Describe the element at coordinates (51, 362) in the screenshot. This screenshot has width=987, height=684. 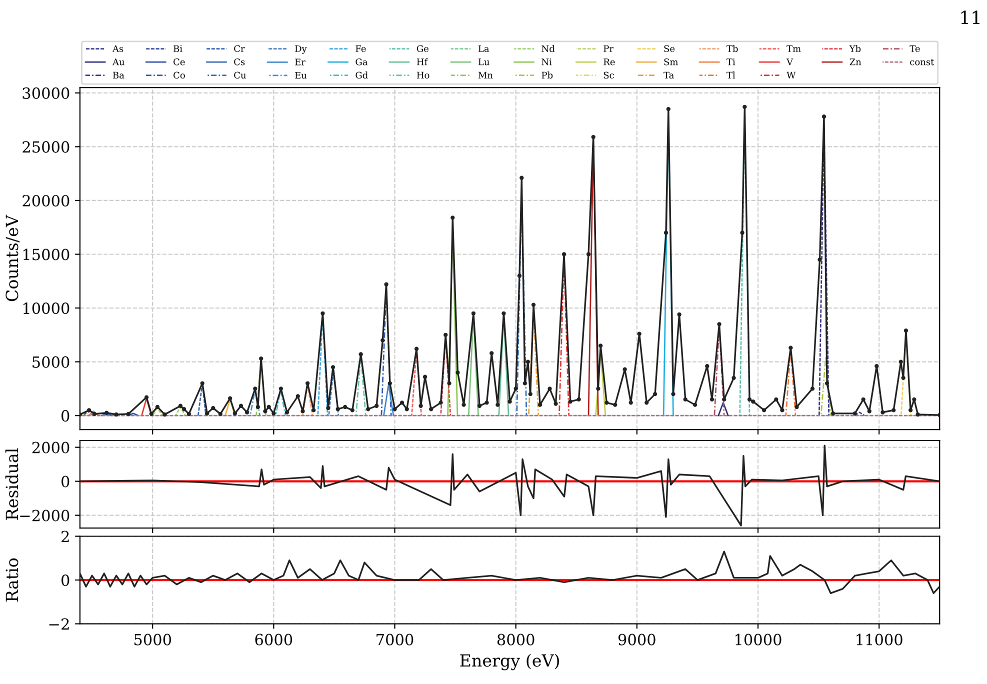
I see `y-tick-label: 5000` at that location.